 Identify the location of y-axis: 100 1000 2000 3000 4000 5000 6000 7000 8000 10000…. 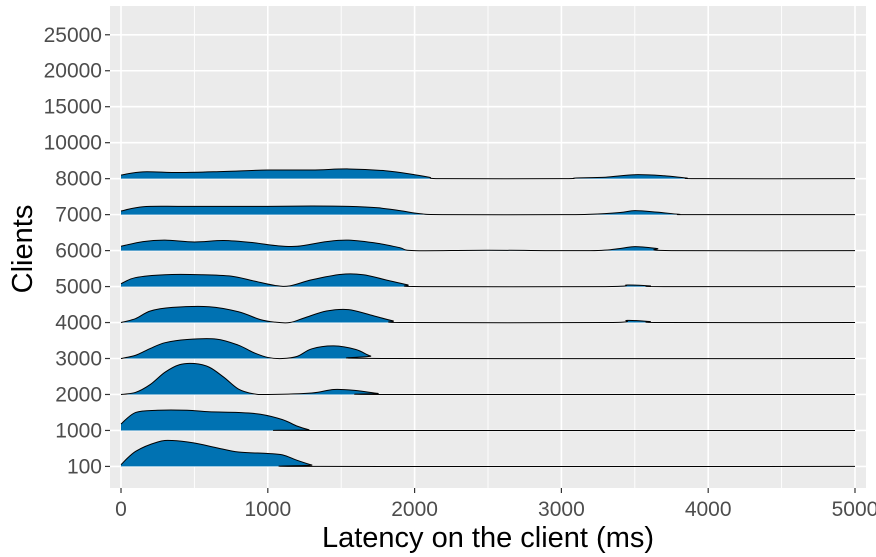
(77, 251).